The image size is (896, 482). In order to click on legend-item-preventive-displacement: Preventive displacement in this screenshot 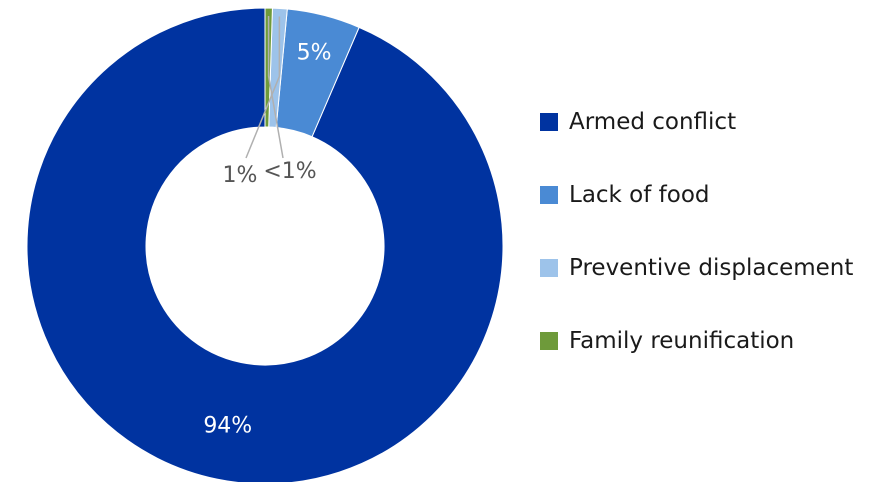, I will do `click(715, 268)`.